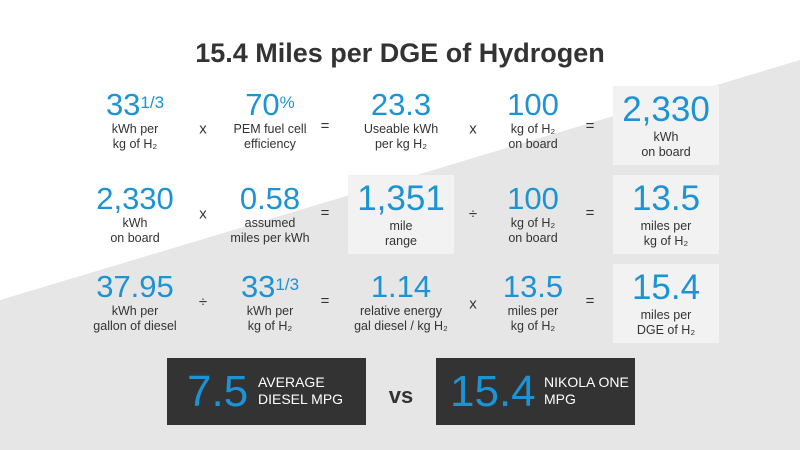  I want to click on average-diesel-mpg-panel: 7.5 AVERAGE DIESEL MPG, so click(266, 391).